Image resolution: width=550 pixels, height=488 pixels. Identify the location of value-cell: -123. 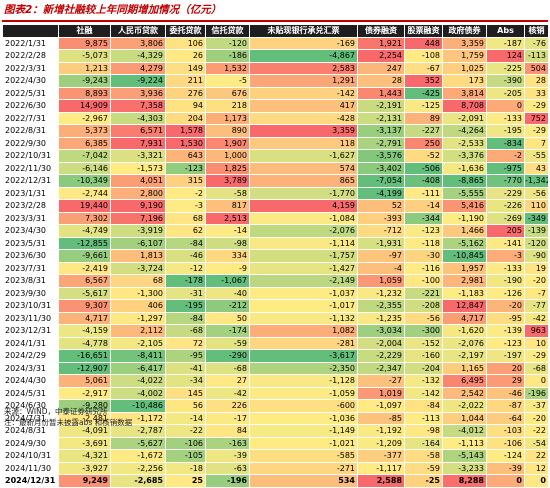
(423, 231).